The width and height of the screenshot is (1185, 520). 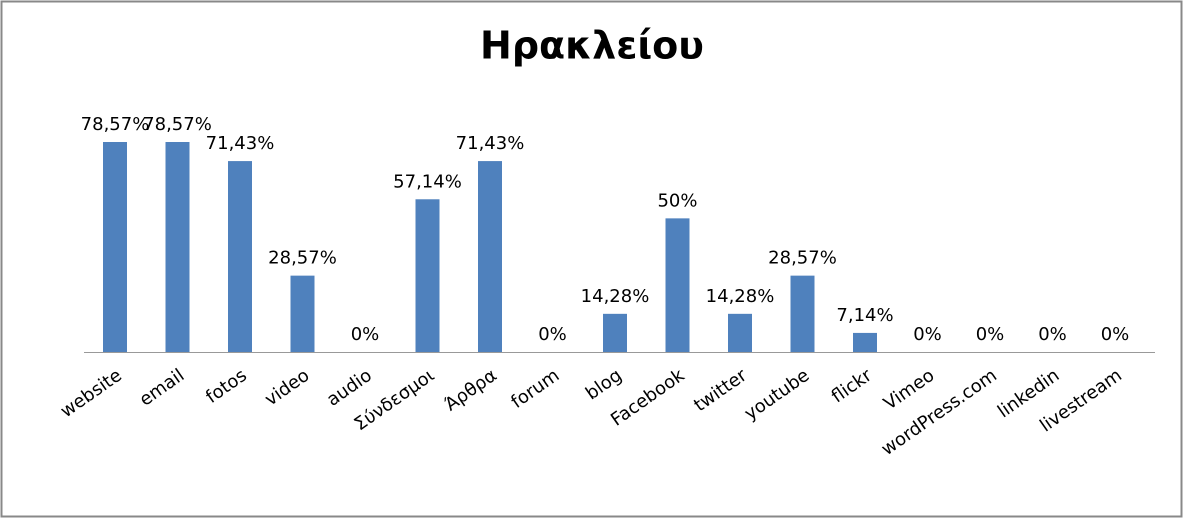 What do you see at coordinates (427, 181) in the screenshot?
I see `data-label: 57,14%` at bounding box center [427, 181].